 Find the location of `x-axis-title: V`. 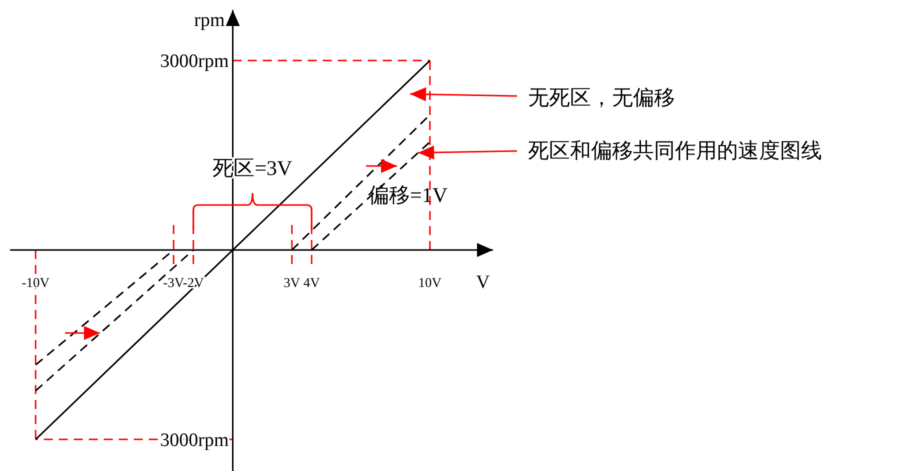

x-axis-title: V is located at coordinates (483, 282).